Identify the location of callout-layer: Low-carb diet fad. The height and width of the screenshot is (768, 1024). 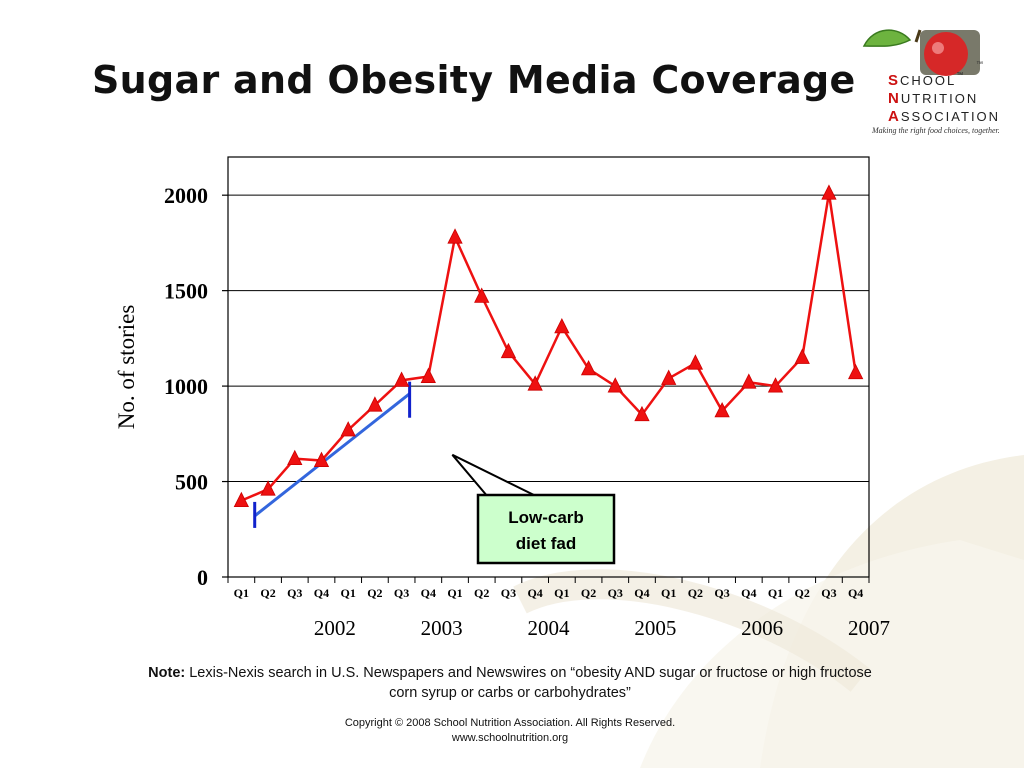
(533, 509).